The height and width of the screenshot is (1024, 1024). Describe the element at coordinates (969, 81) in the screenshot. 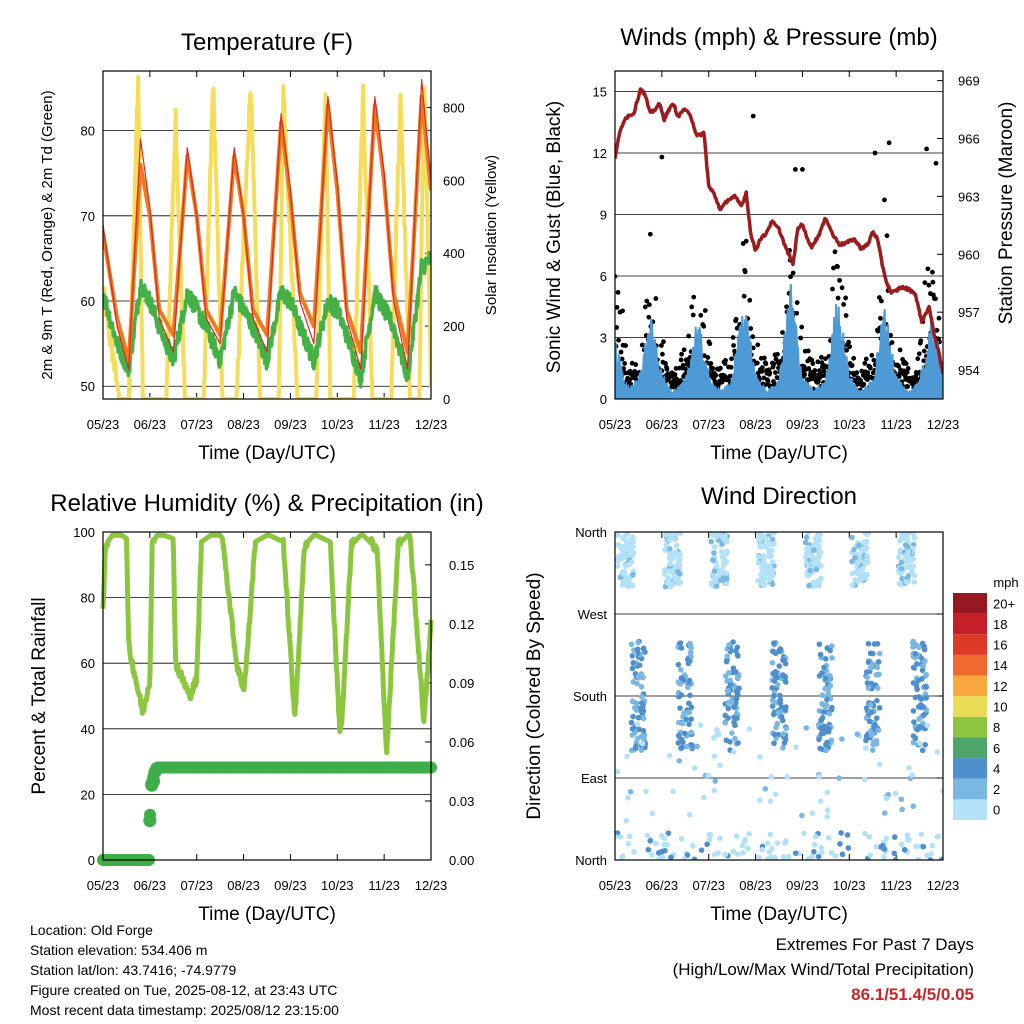

I see `winds-y2tick-label: 969` at that location.